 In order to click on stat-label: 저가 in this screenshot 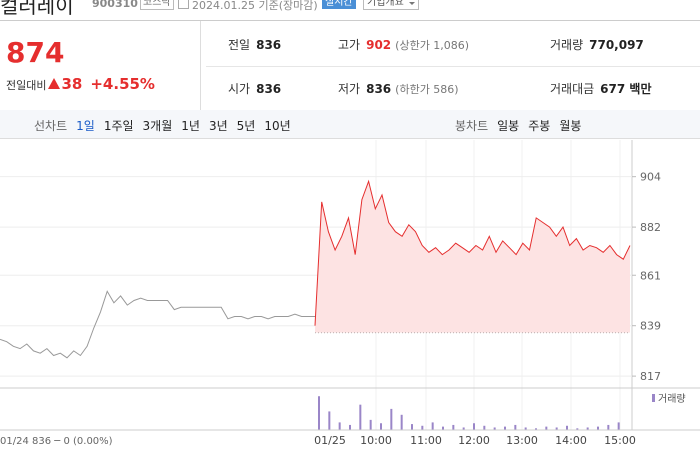, I will do `click(349, 89)`.